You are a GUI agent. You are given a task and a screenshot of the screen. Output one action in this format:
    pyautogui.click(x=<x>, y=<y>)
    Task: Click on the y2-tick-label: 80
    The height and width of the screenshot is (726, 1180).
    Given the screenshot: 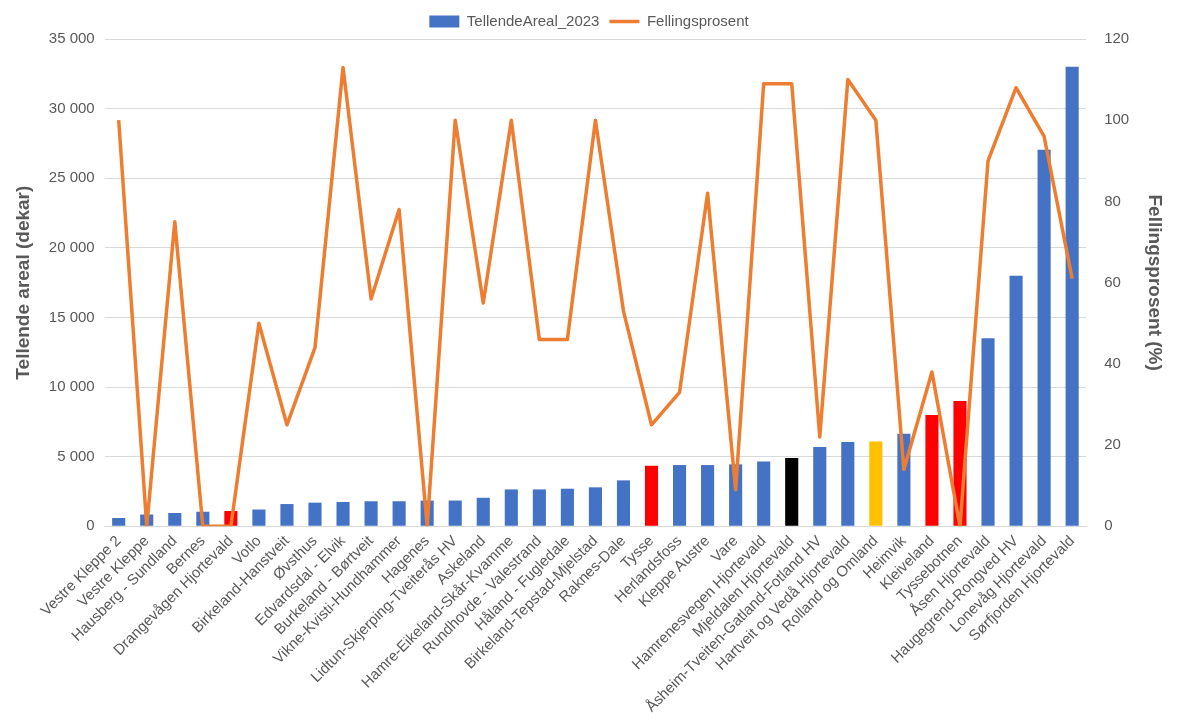 What is the action you would take?
    pyautogui.click(x=1112, y=200)
    